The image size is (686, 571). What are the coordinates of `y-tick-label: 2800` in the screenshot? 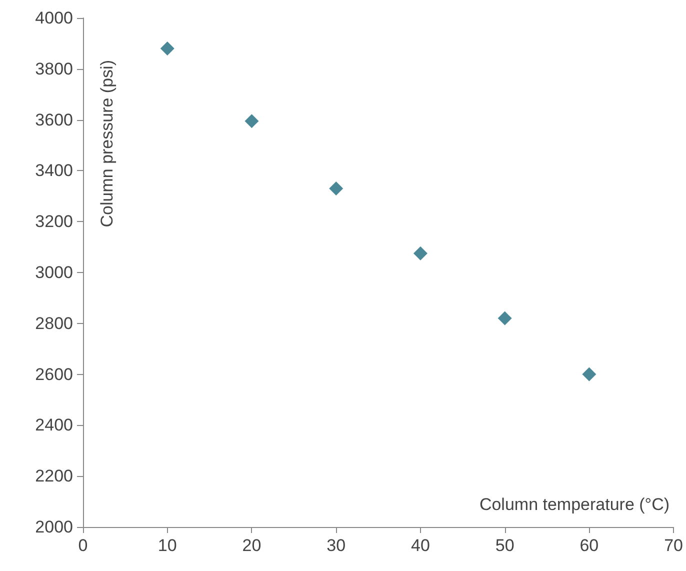 It's located at (54, 323).